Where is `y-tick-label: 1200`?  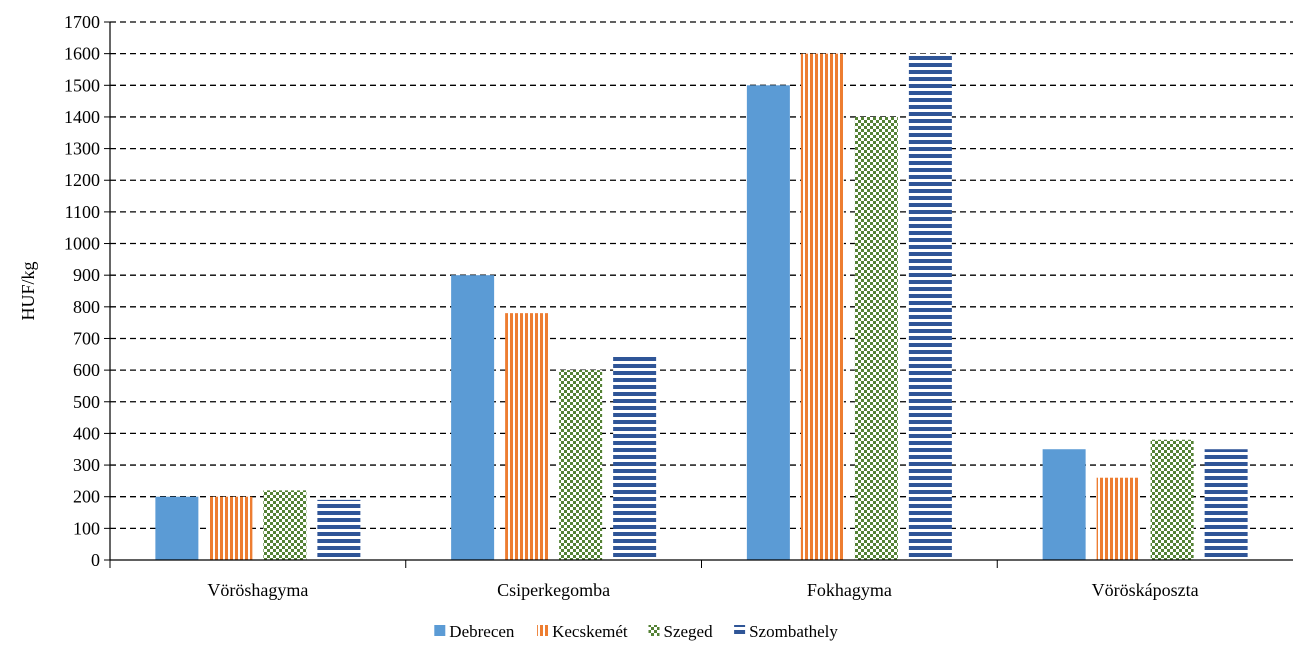
y-tick-label: 1200 is located at coordinates (82, 180).